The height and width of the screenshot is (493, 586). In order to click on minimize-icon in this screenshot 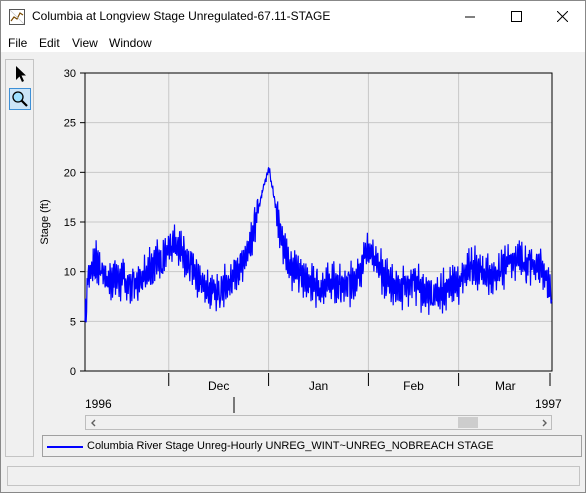, I will do `click(470, 16)`.